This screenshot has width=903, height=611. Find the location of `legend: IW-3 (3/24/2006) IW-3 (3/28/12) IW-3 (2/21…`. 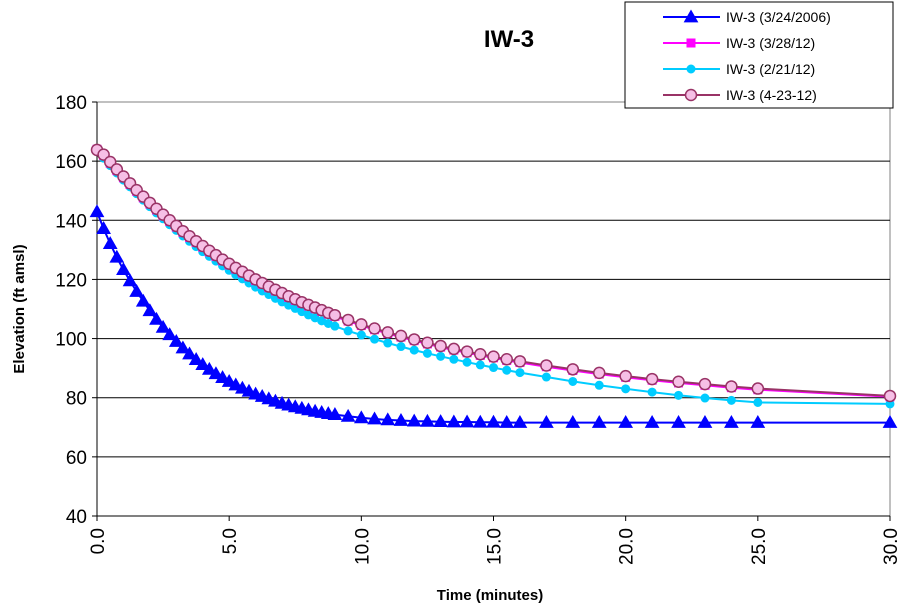

legend: IW-3 (3/24/2006) IW-3 (3/28/12) IW-3 (2/21… is located at coordinates (759, 55).